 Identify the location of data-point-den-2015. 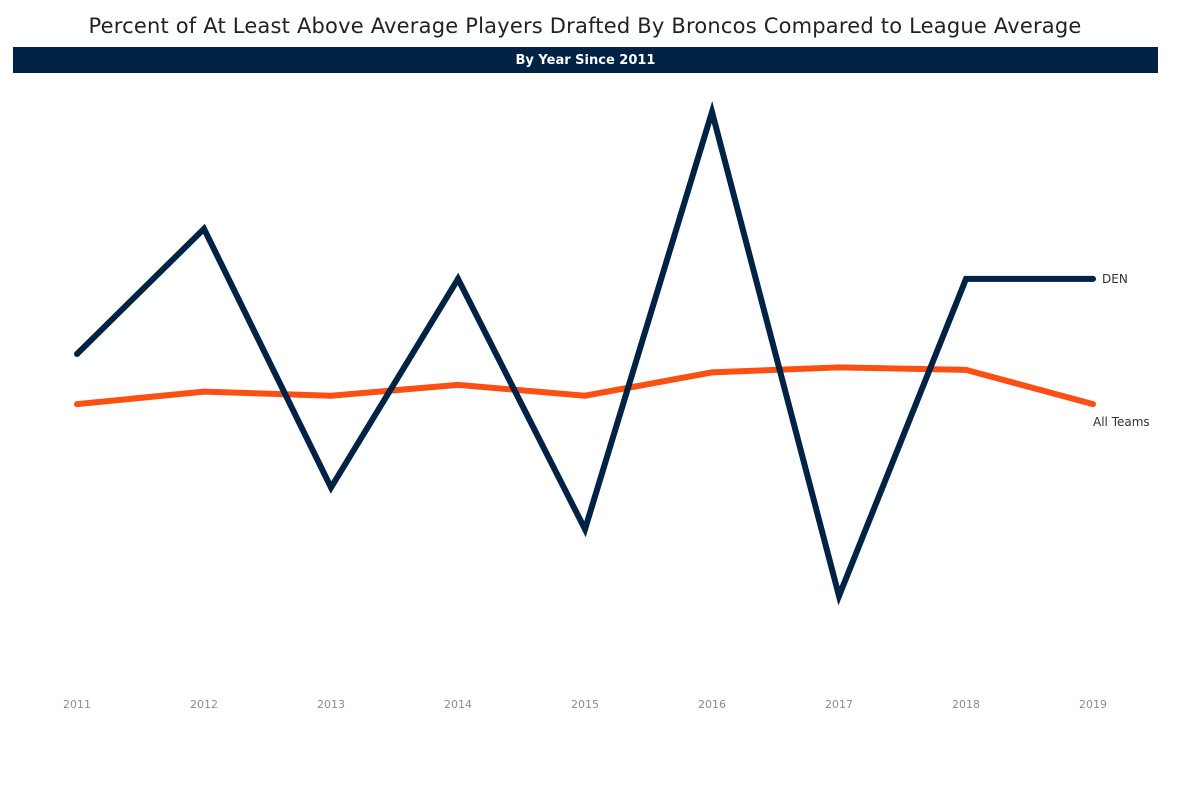
(585, 529).